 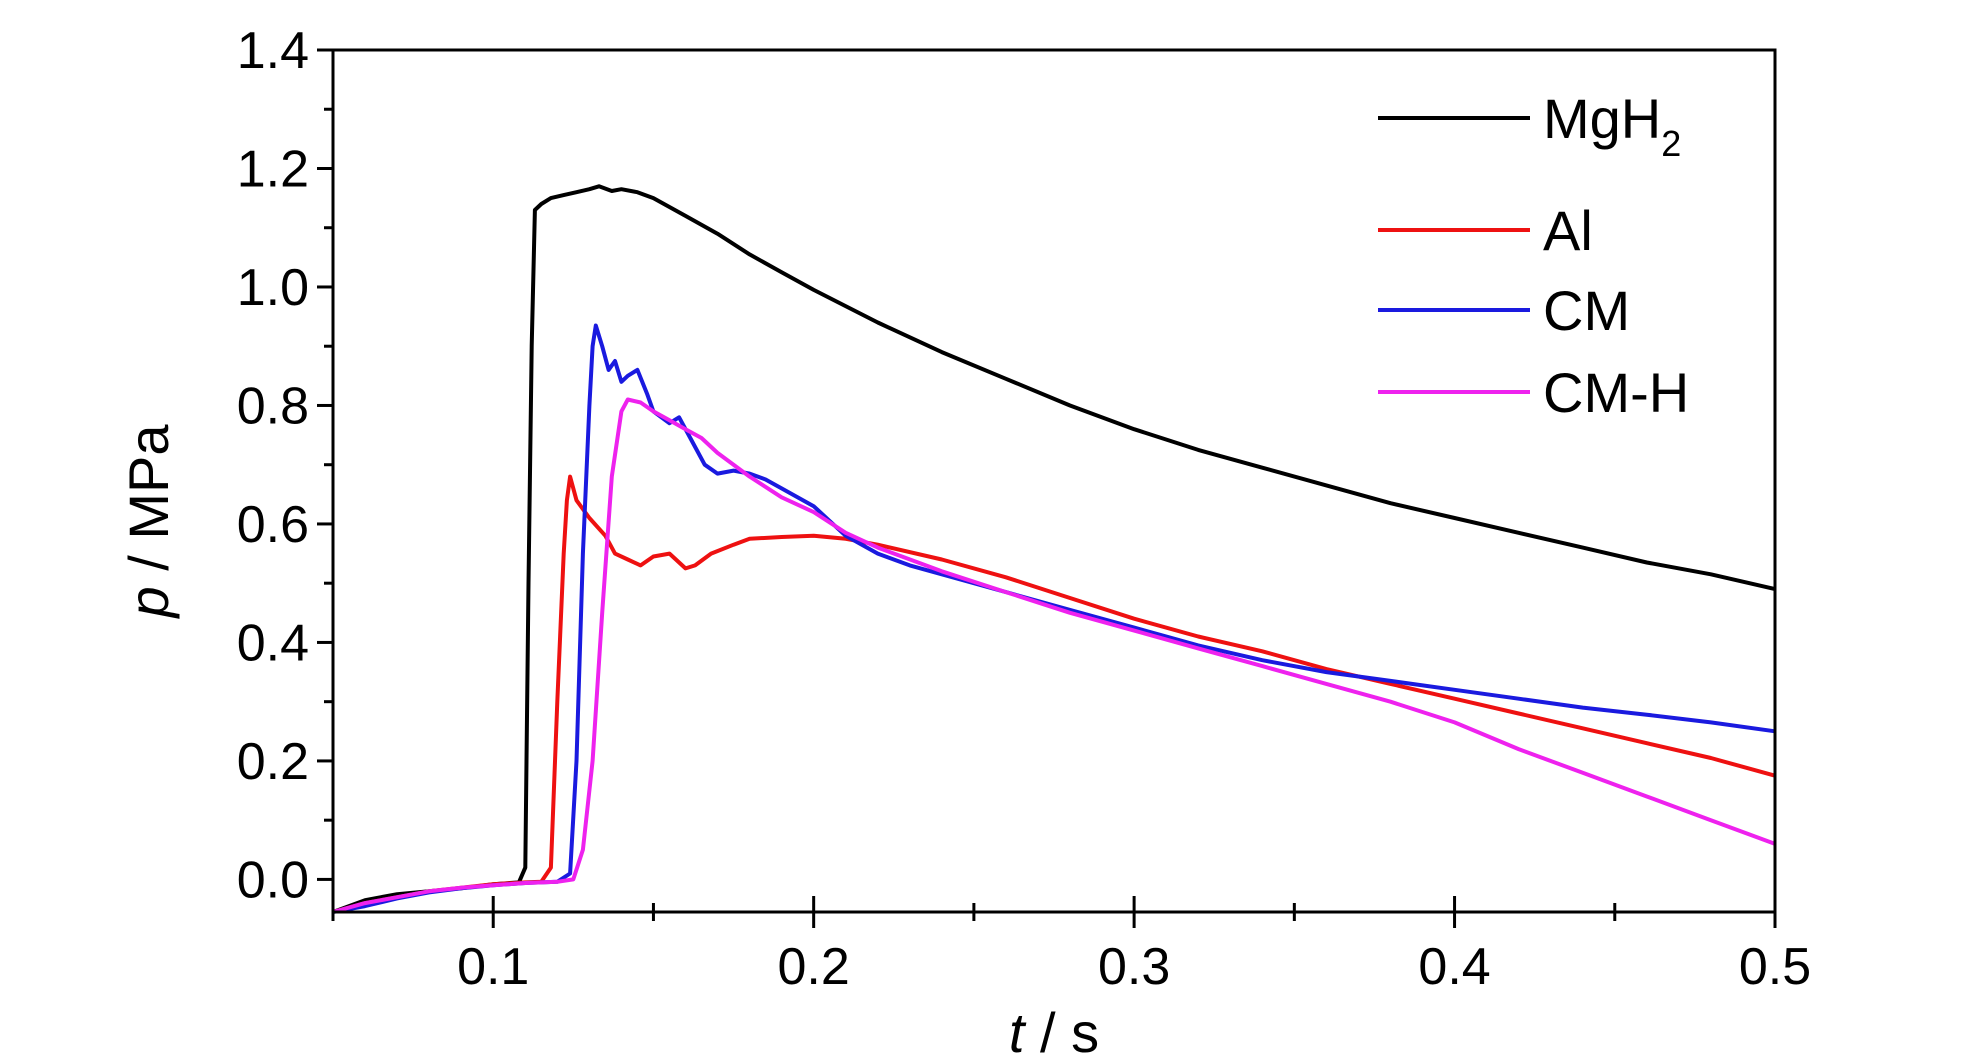 I want to click on y-axis-variable: p, so click(x=148, y=602).